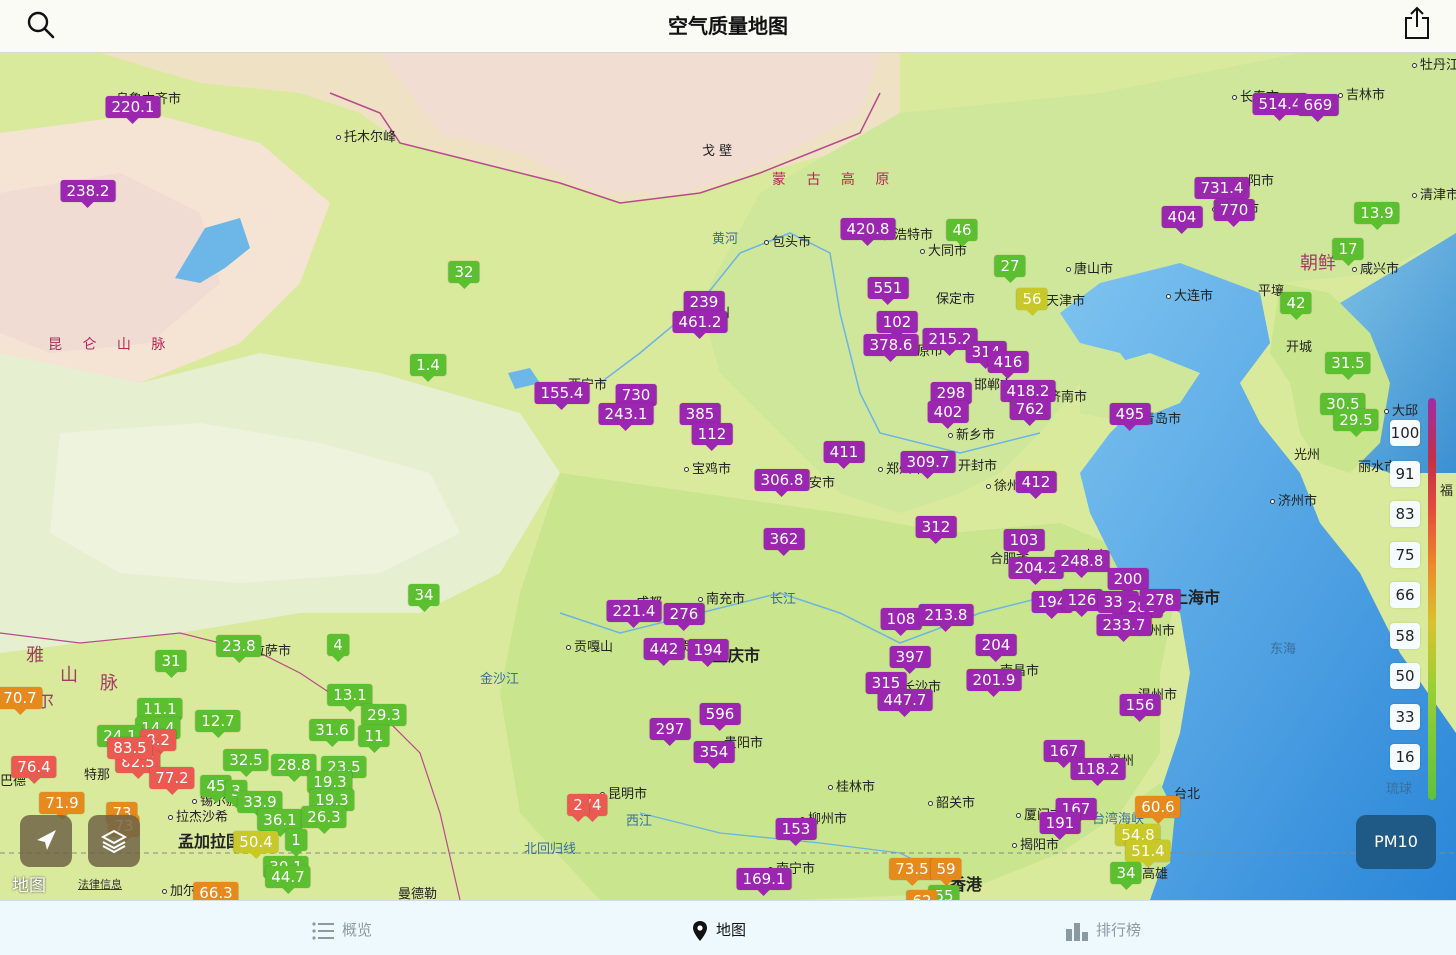 The height and width of the screenshot is (955, 1456). What do you see at coordinates (324, 820) in the screenshot?
I see `aqi-marker: 26.3` at bounding box center [324, 820].